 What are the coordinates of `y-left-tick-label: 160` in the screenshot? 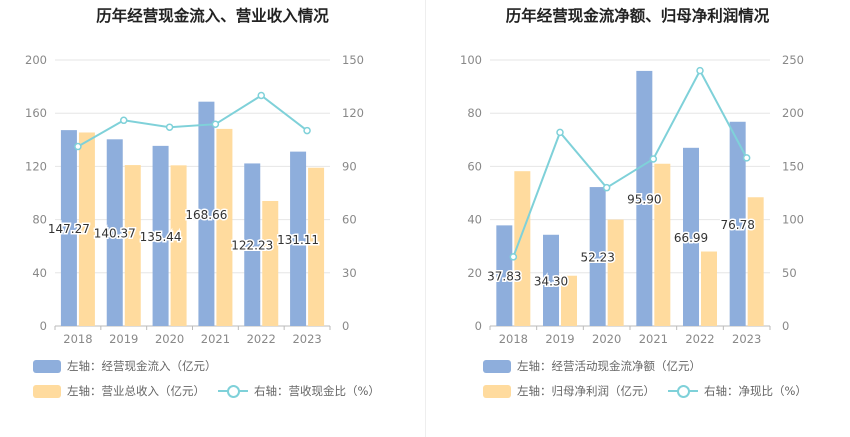 It's located at (36, 113).